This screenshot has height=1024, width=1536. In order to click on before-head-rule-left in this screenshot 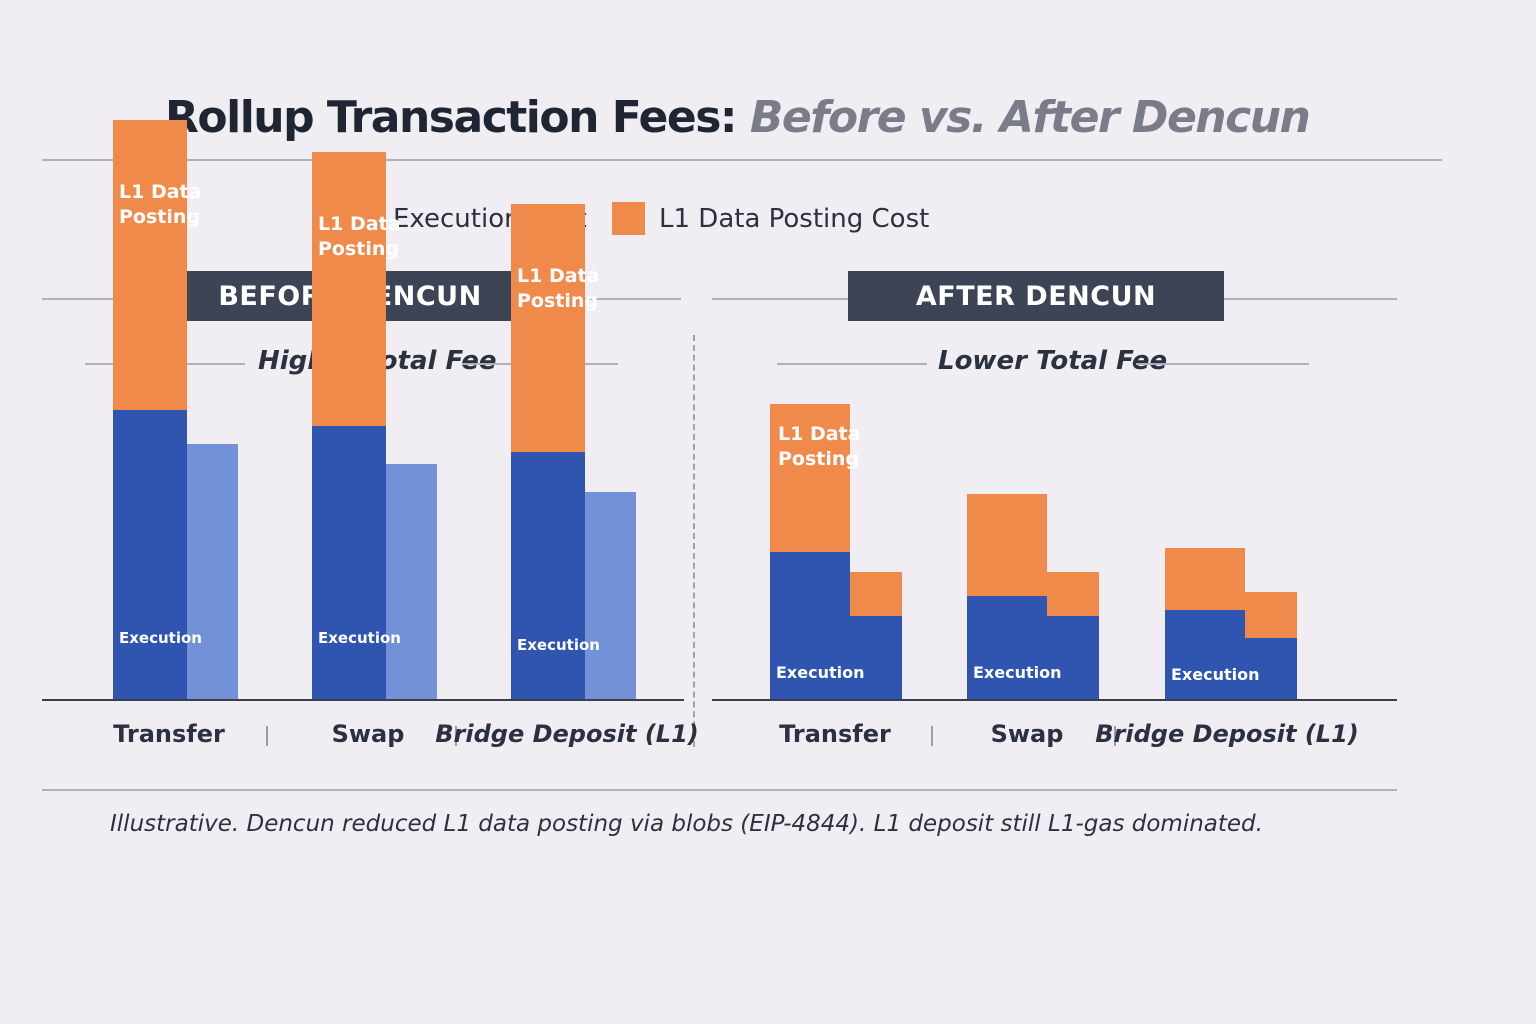, I will do `click(102, 299)`.